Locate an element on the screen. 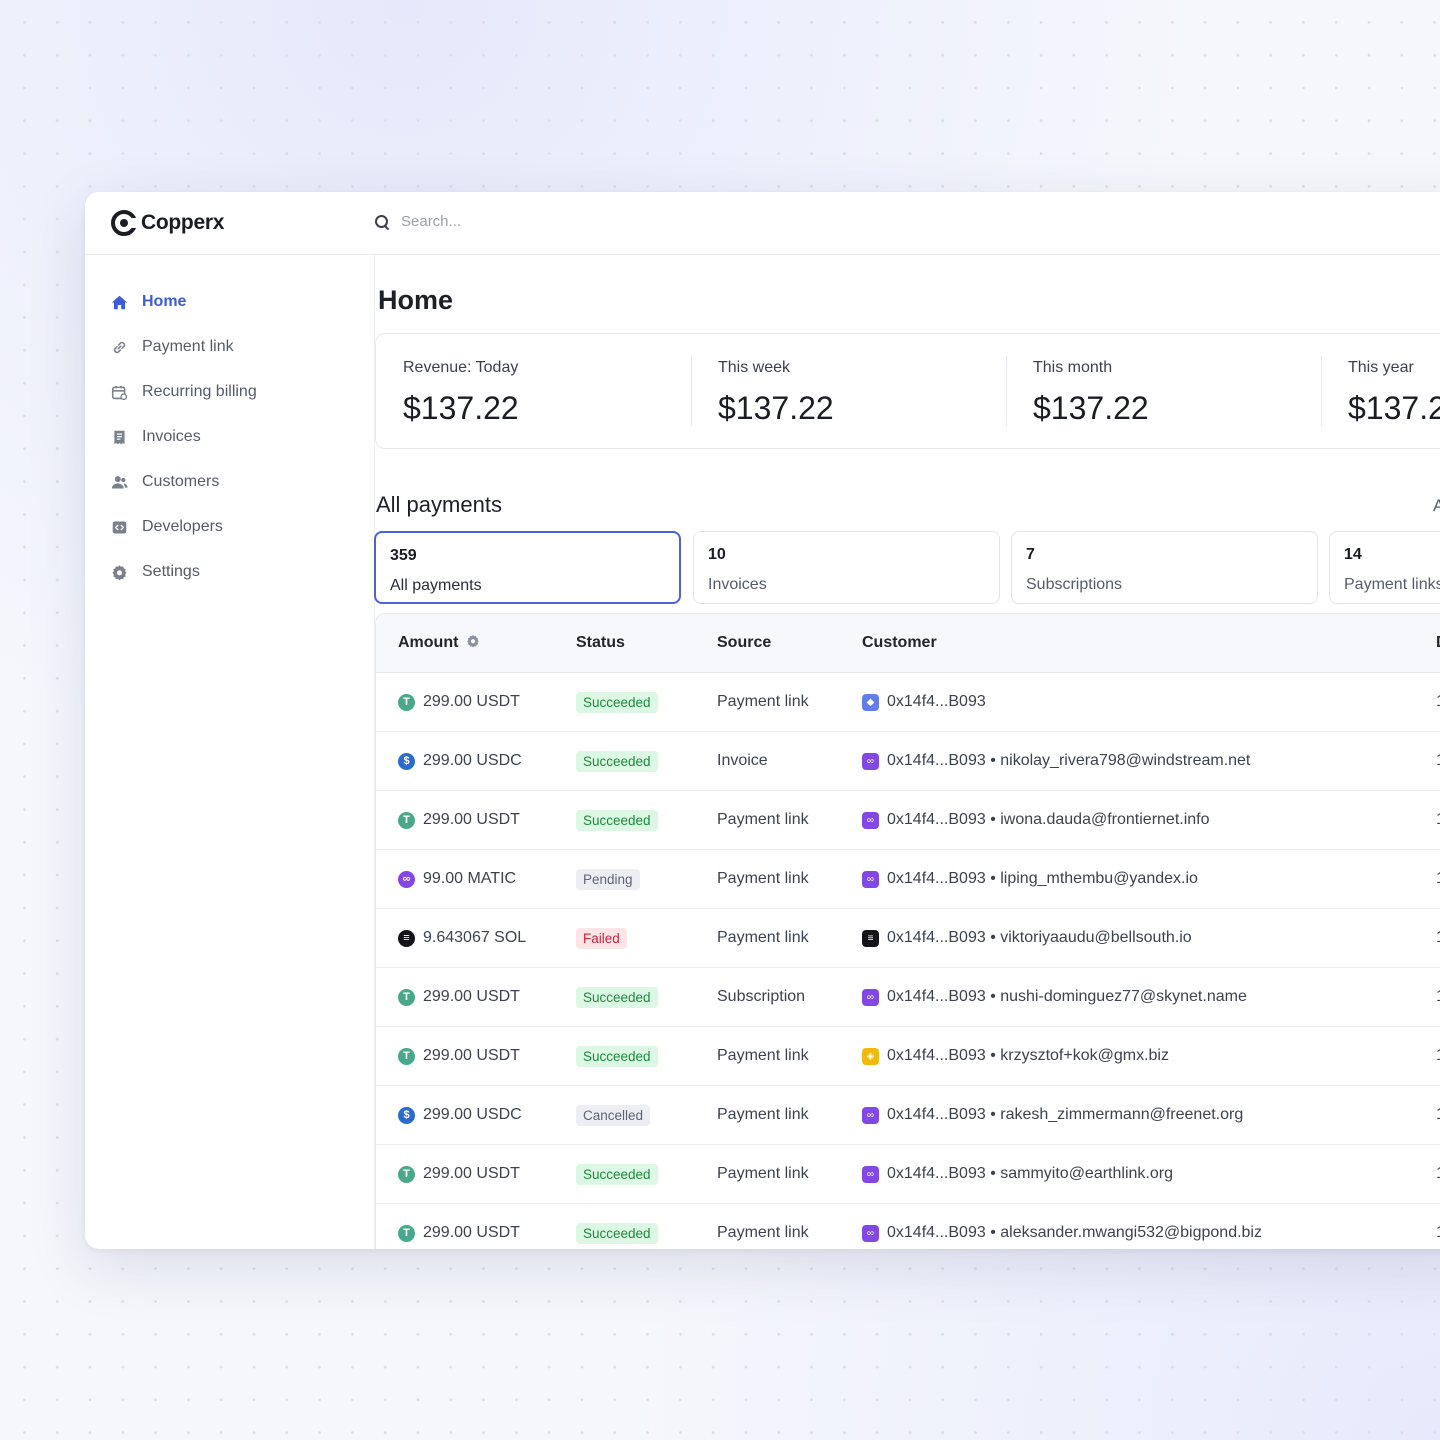  bnb-wallet-icon: ◈ is located at coordinates (870, 1056).